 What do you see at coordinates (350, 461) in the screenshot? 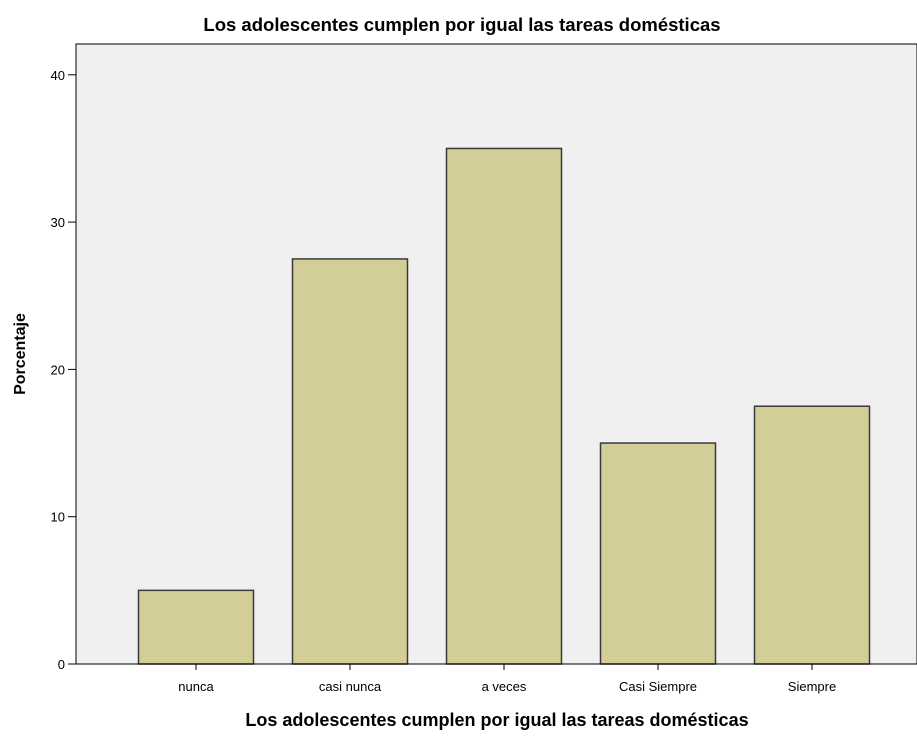
I see `bar-casi-nunca` at bounding box center [350, 461].